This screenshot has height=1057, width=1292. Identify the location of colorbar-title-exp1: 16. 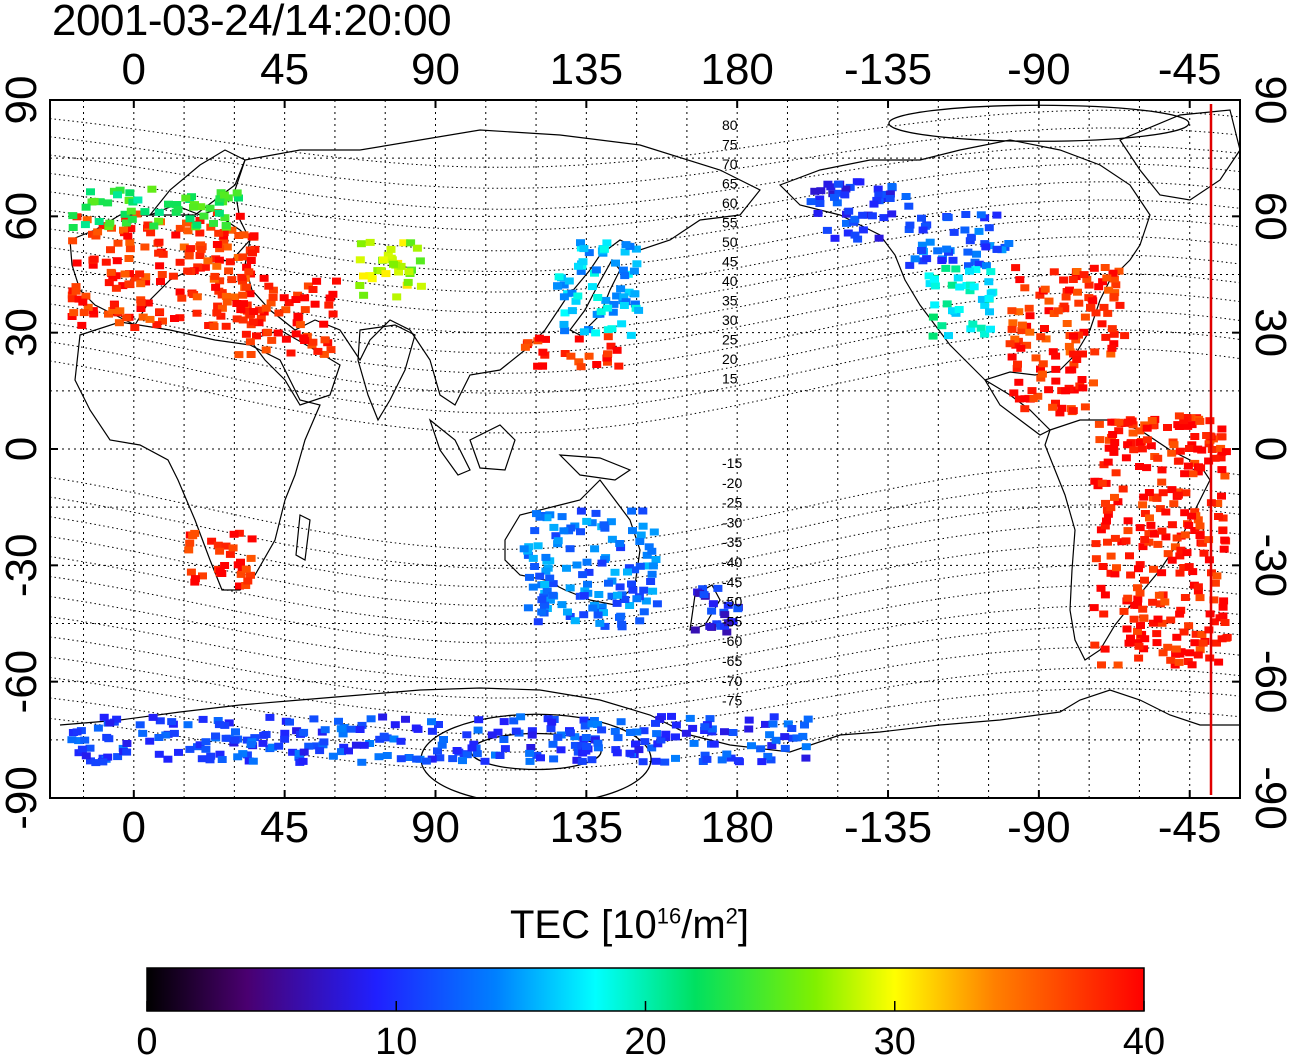
(669, 916).